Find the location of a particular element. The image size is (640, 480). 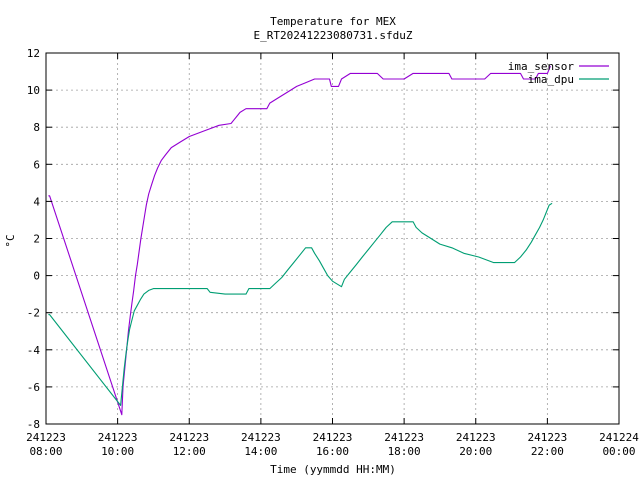

y-axis-label: °C is located at coordinates (10, 240).